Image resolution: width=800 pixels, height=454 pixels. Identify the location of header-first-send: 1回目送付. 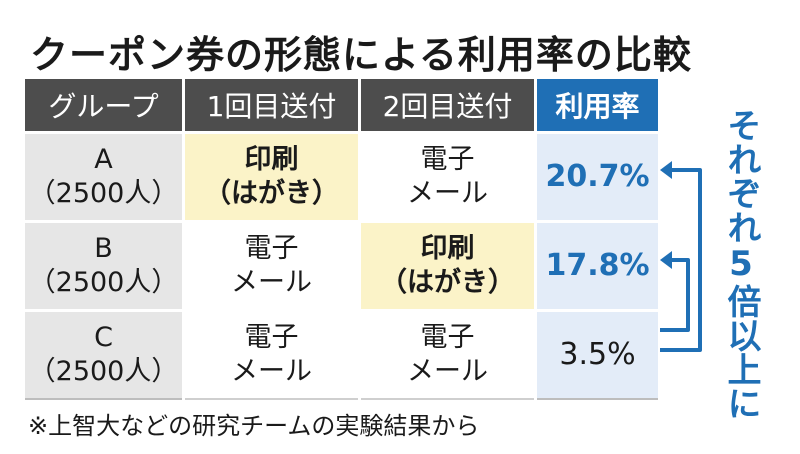
(271, 105).